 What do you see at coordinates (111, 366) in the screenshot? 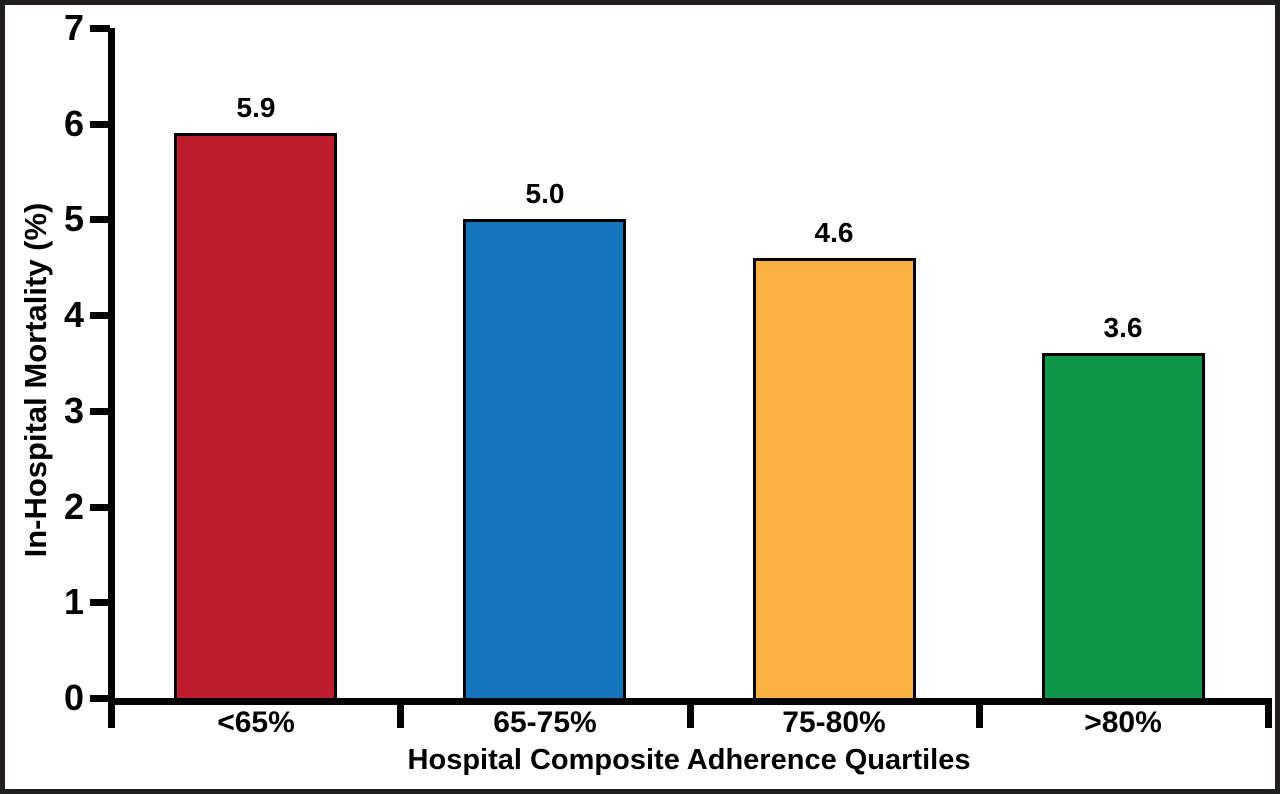
I see `y-axis-line` at bounding box center [111, 366].